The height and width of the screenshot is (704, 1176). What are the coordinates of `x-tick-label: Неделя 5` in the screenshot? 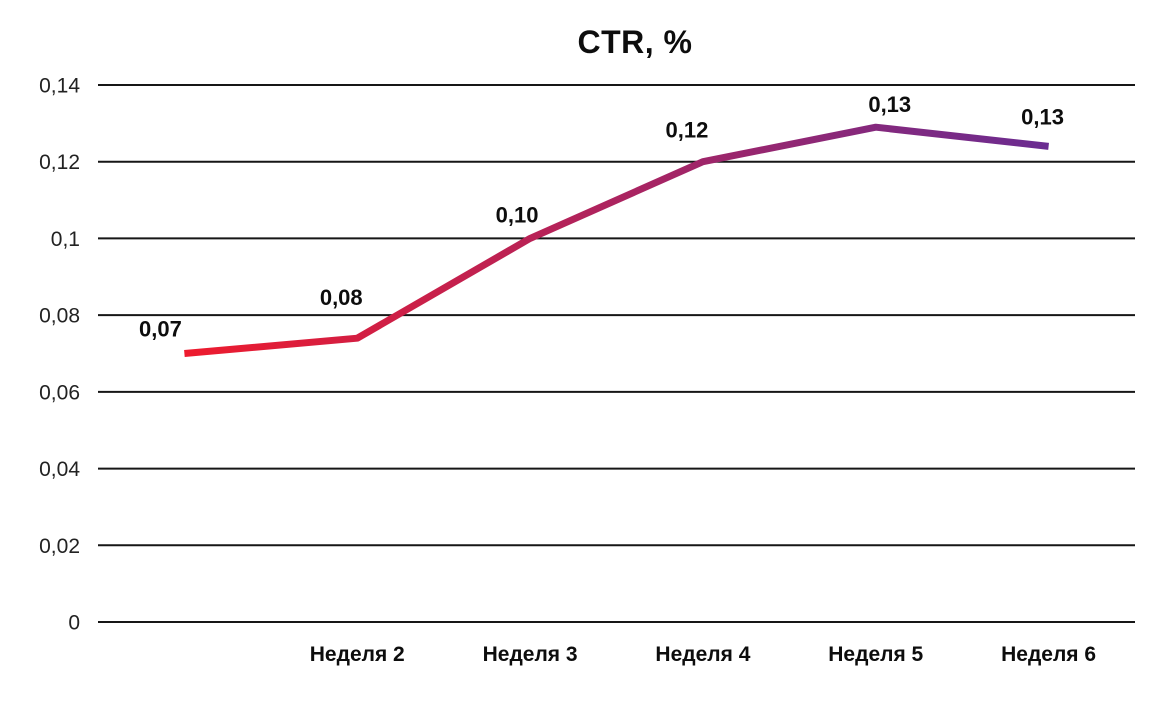 It's located at (875, 654).